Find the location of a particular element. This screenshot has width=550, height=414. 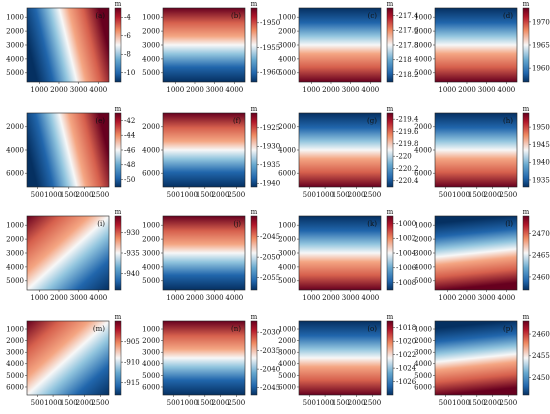

colorbar-tick-label: 1945 is located at coordinates (541, 145).